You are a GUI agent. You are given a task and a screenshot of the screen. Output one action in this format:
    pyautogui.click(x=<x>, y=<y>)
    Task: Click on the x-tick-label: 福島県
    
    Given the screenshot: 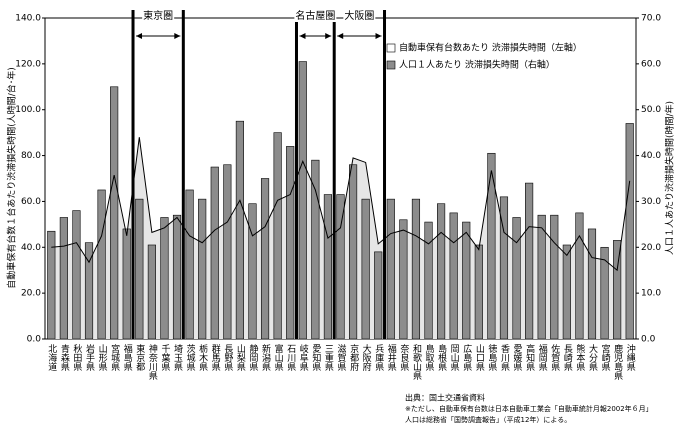 What is the action you would take?
    pyautogui.click(x=127, y=357)
    